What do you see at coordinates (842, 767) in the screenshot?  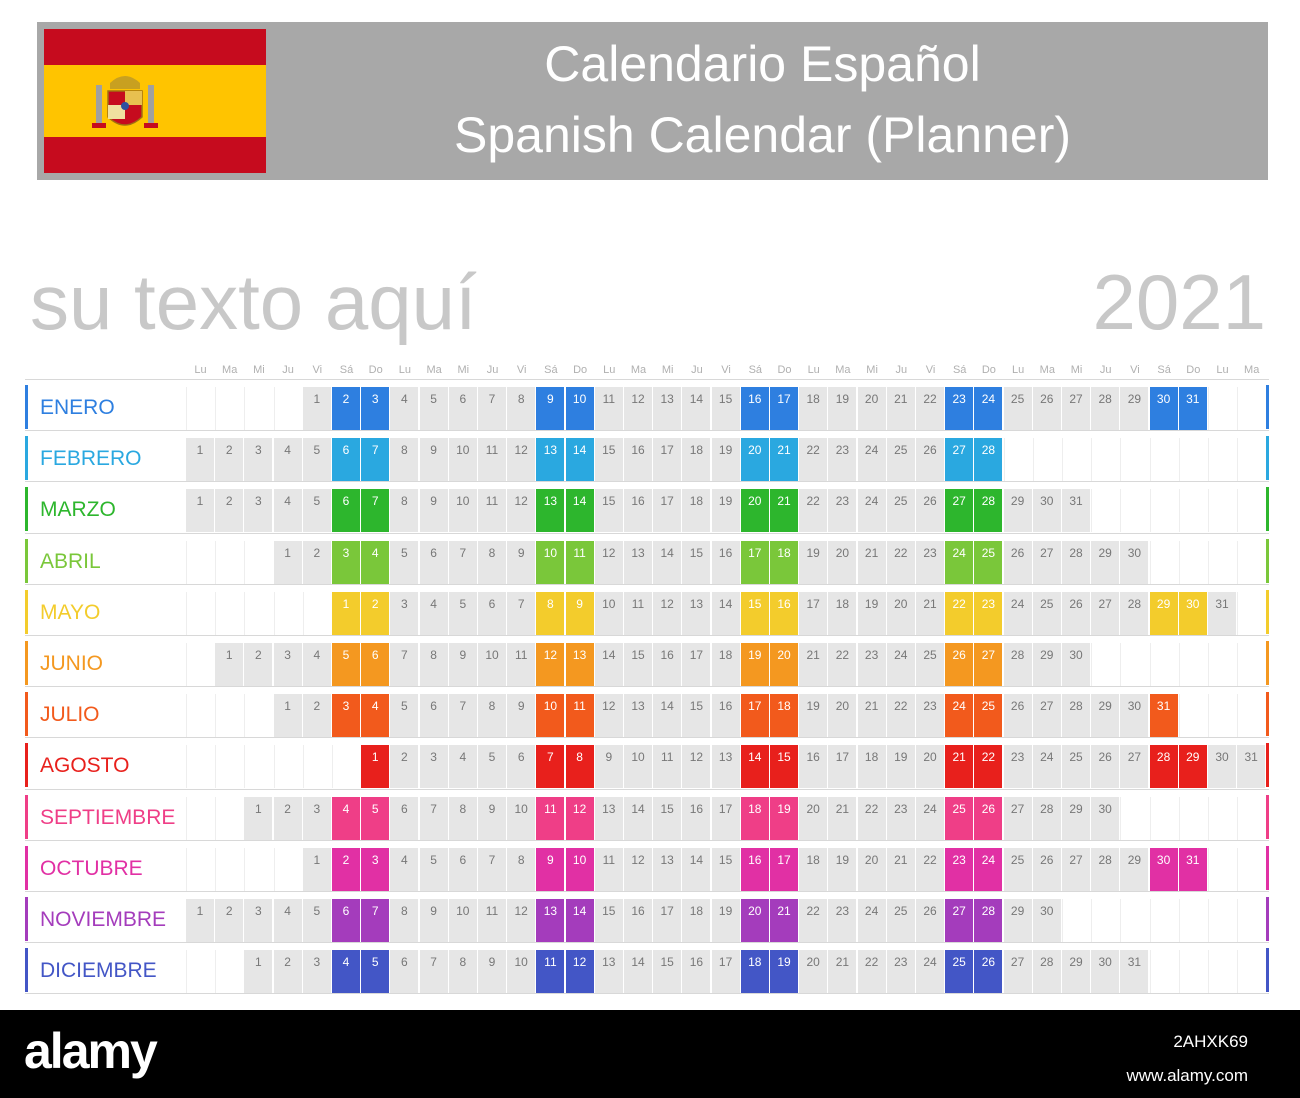 I see `day-cell: 17` at bounding box center [842, 767].